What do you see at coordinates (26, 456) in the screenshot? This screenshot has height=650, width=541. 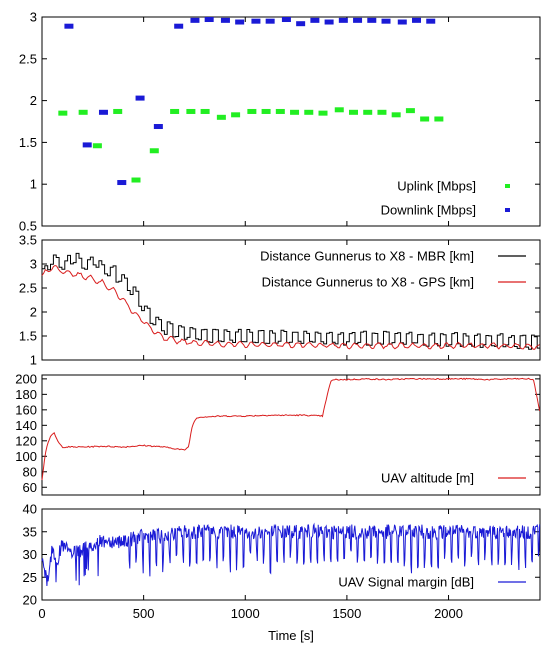 I see `y-tick-label: 100` at bounding box center [26, 456].